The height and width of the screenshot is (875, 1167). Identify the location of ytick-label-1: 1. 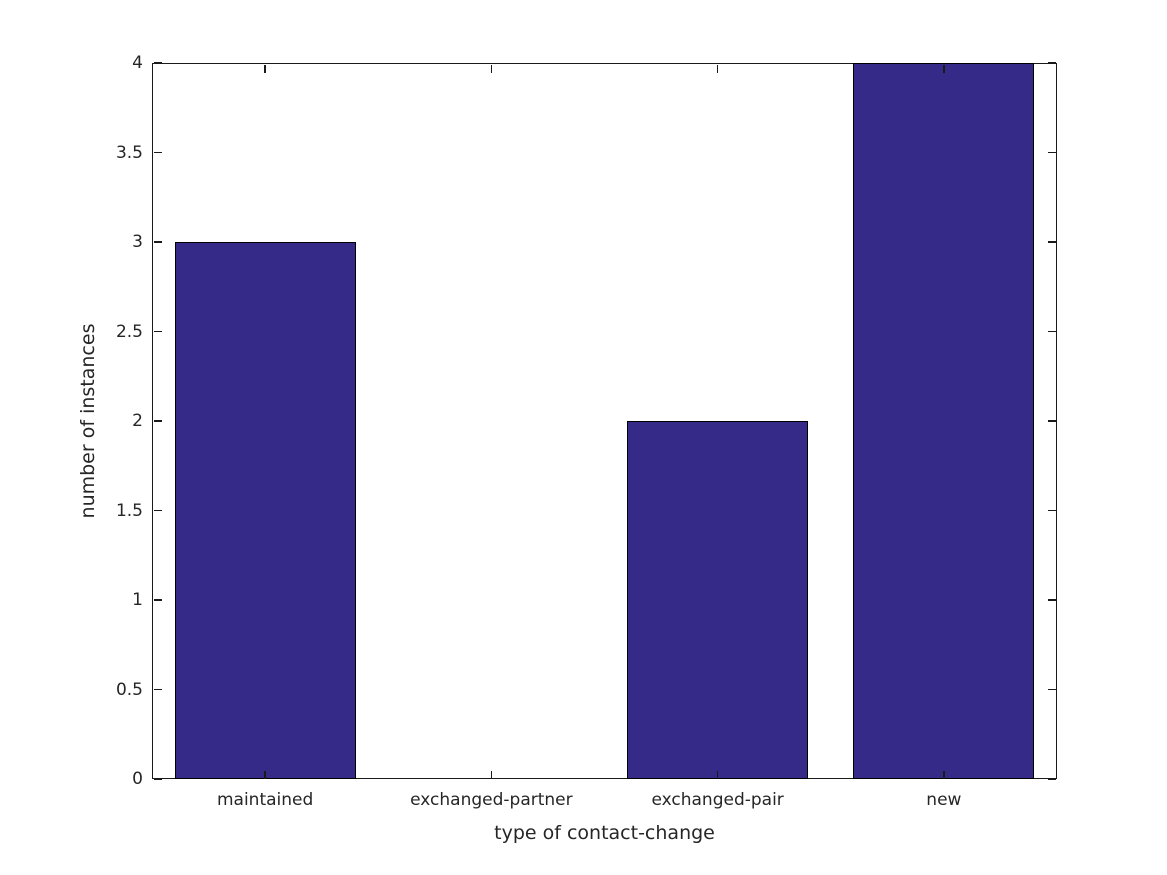
(137, 600).